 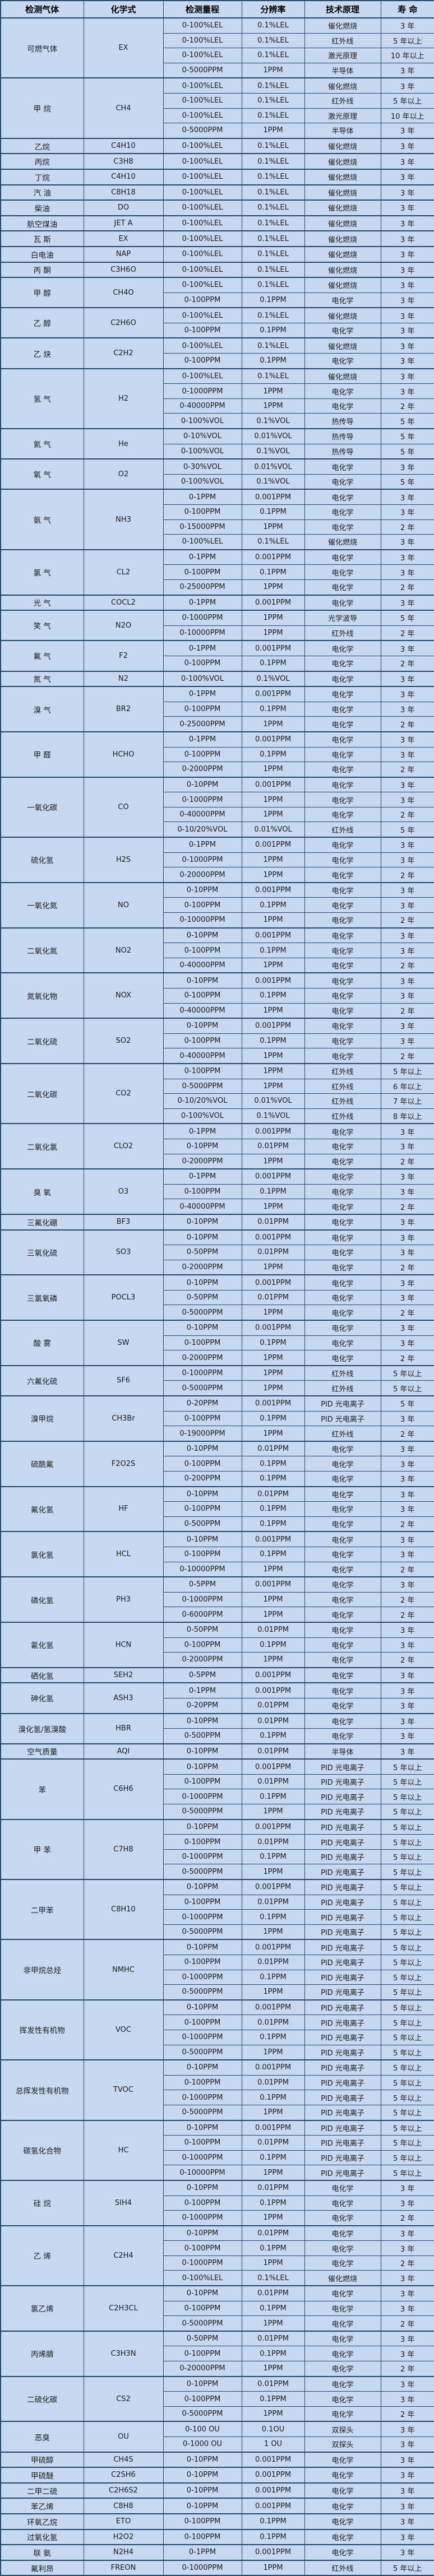 I want to click on table-row: 0-1000PPM 1PPM 电化学 2 年, so click(x=217, y=2218).